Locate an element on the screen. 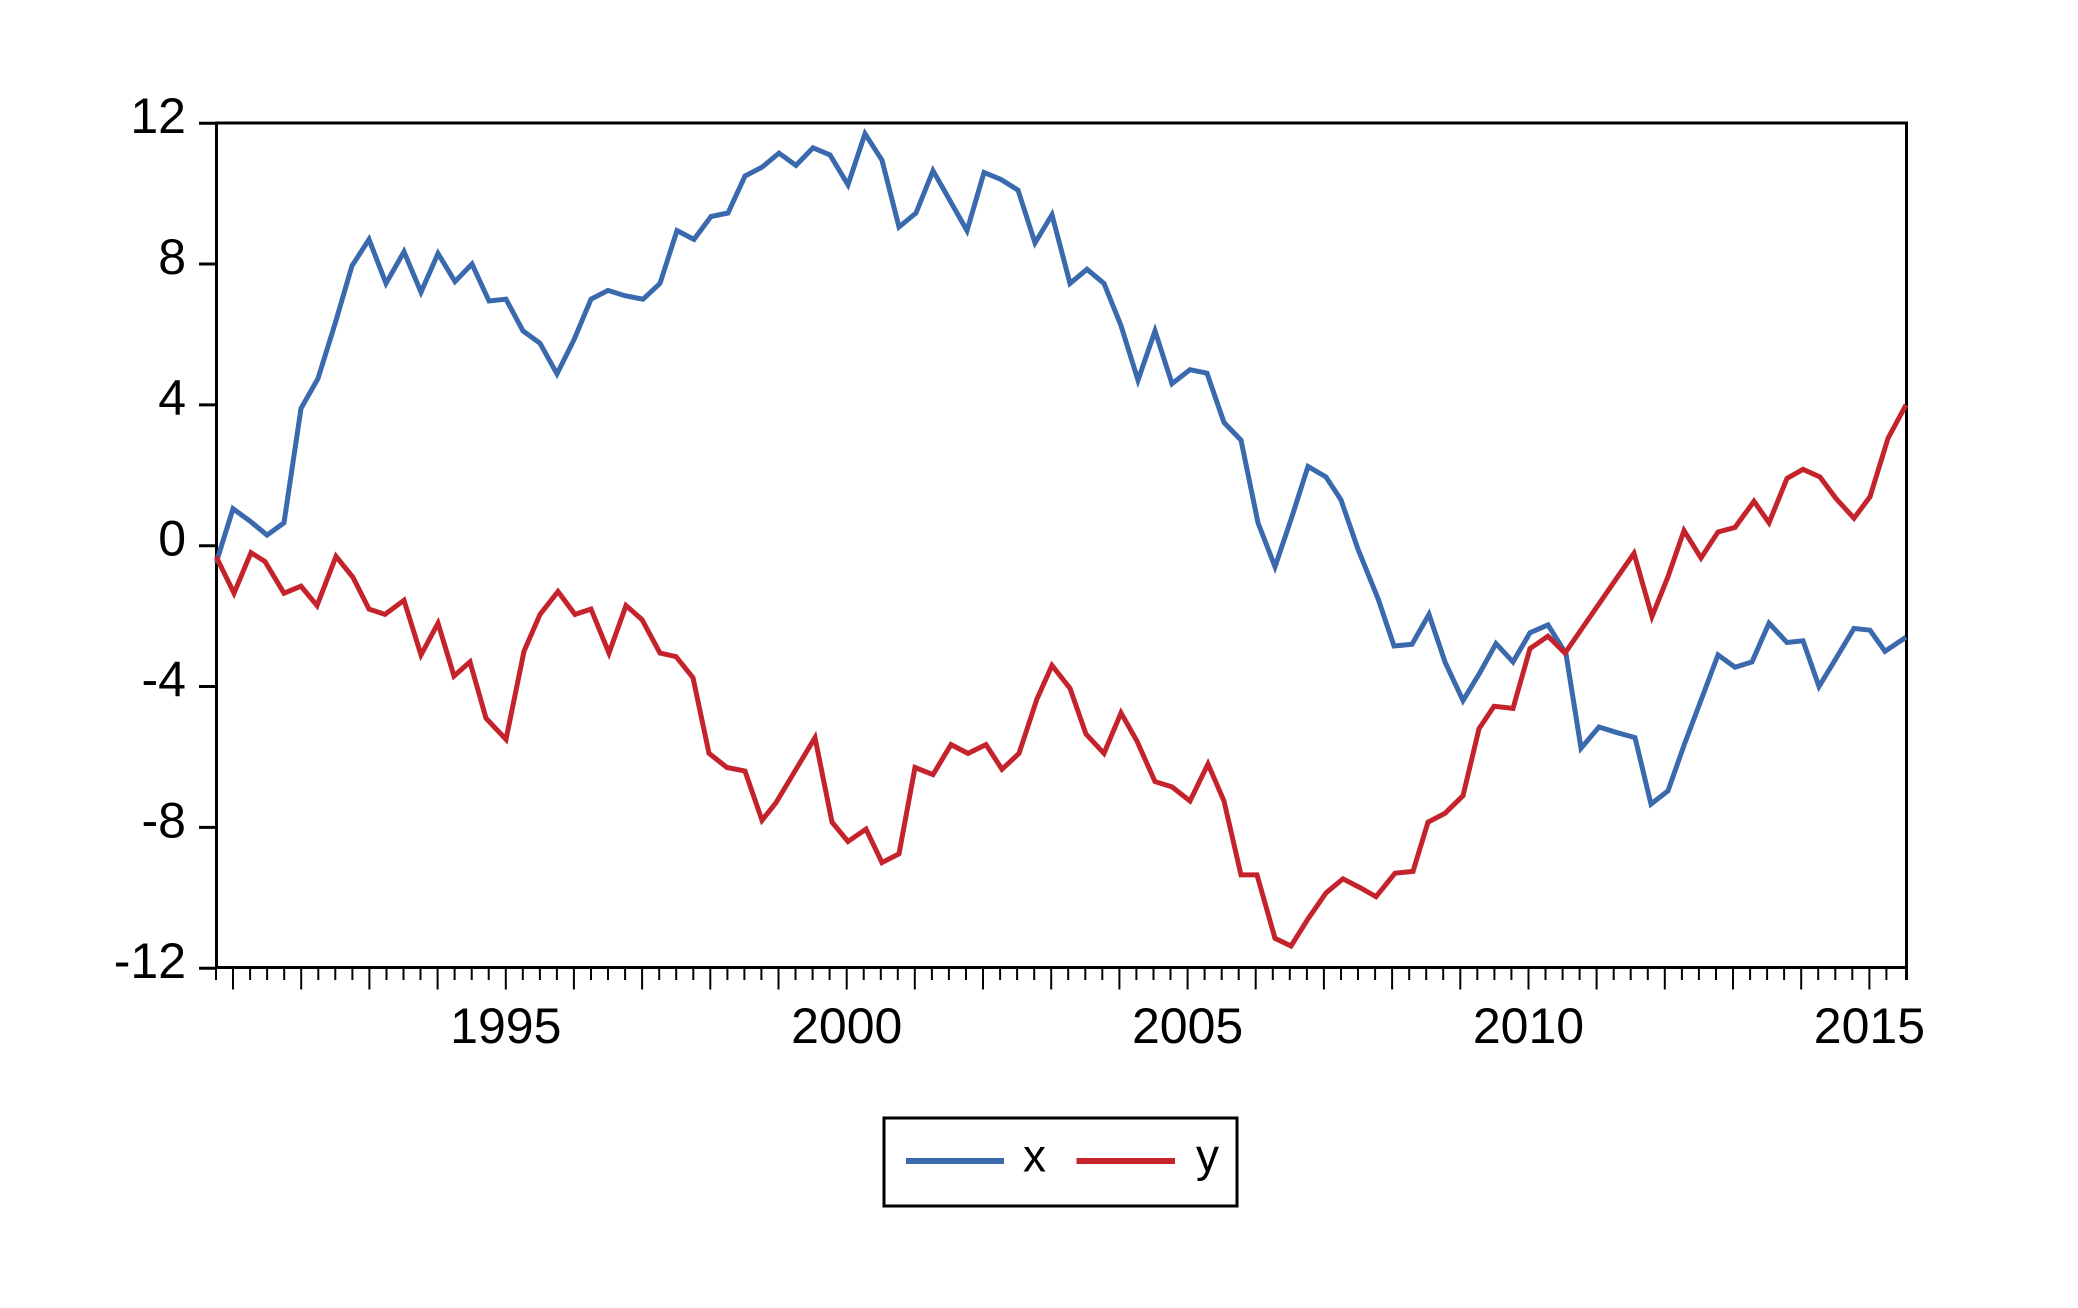 This screenshot has width=2078, height=1308. svg-text: -8 is located at coordinates (164, 820).